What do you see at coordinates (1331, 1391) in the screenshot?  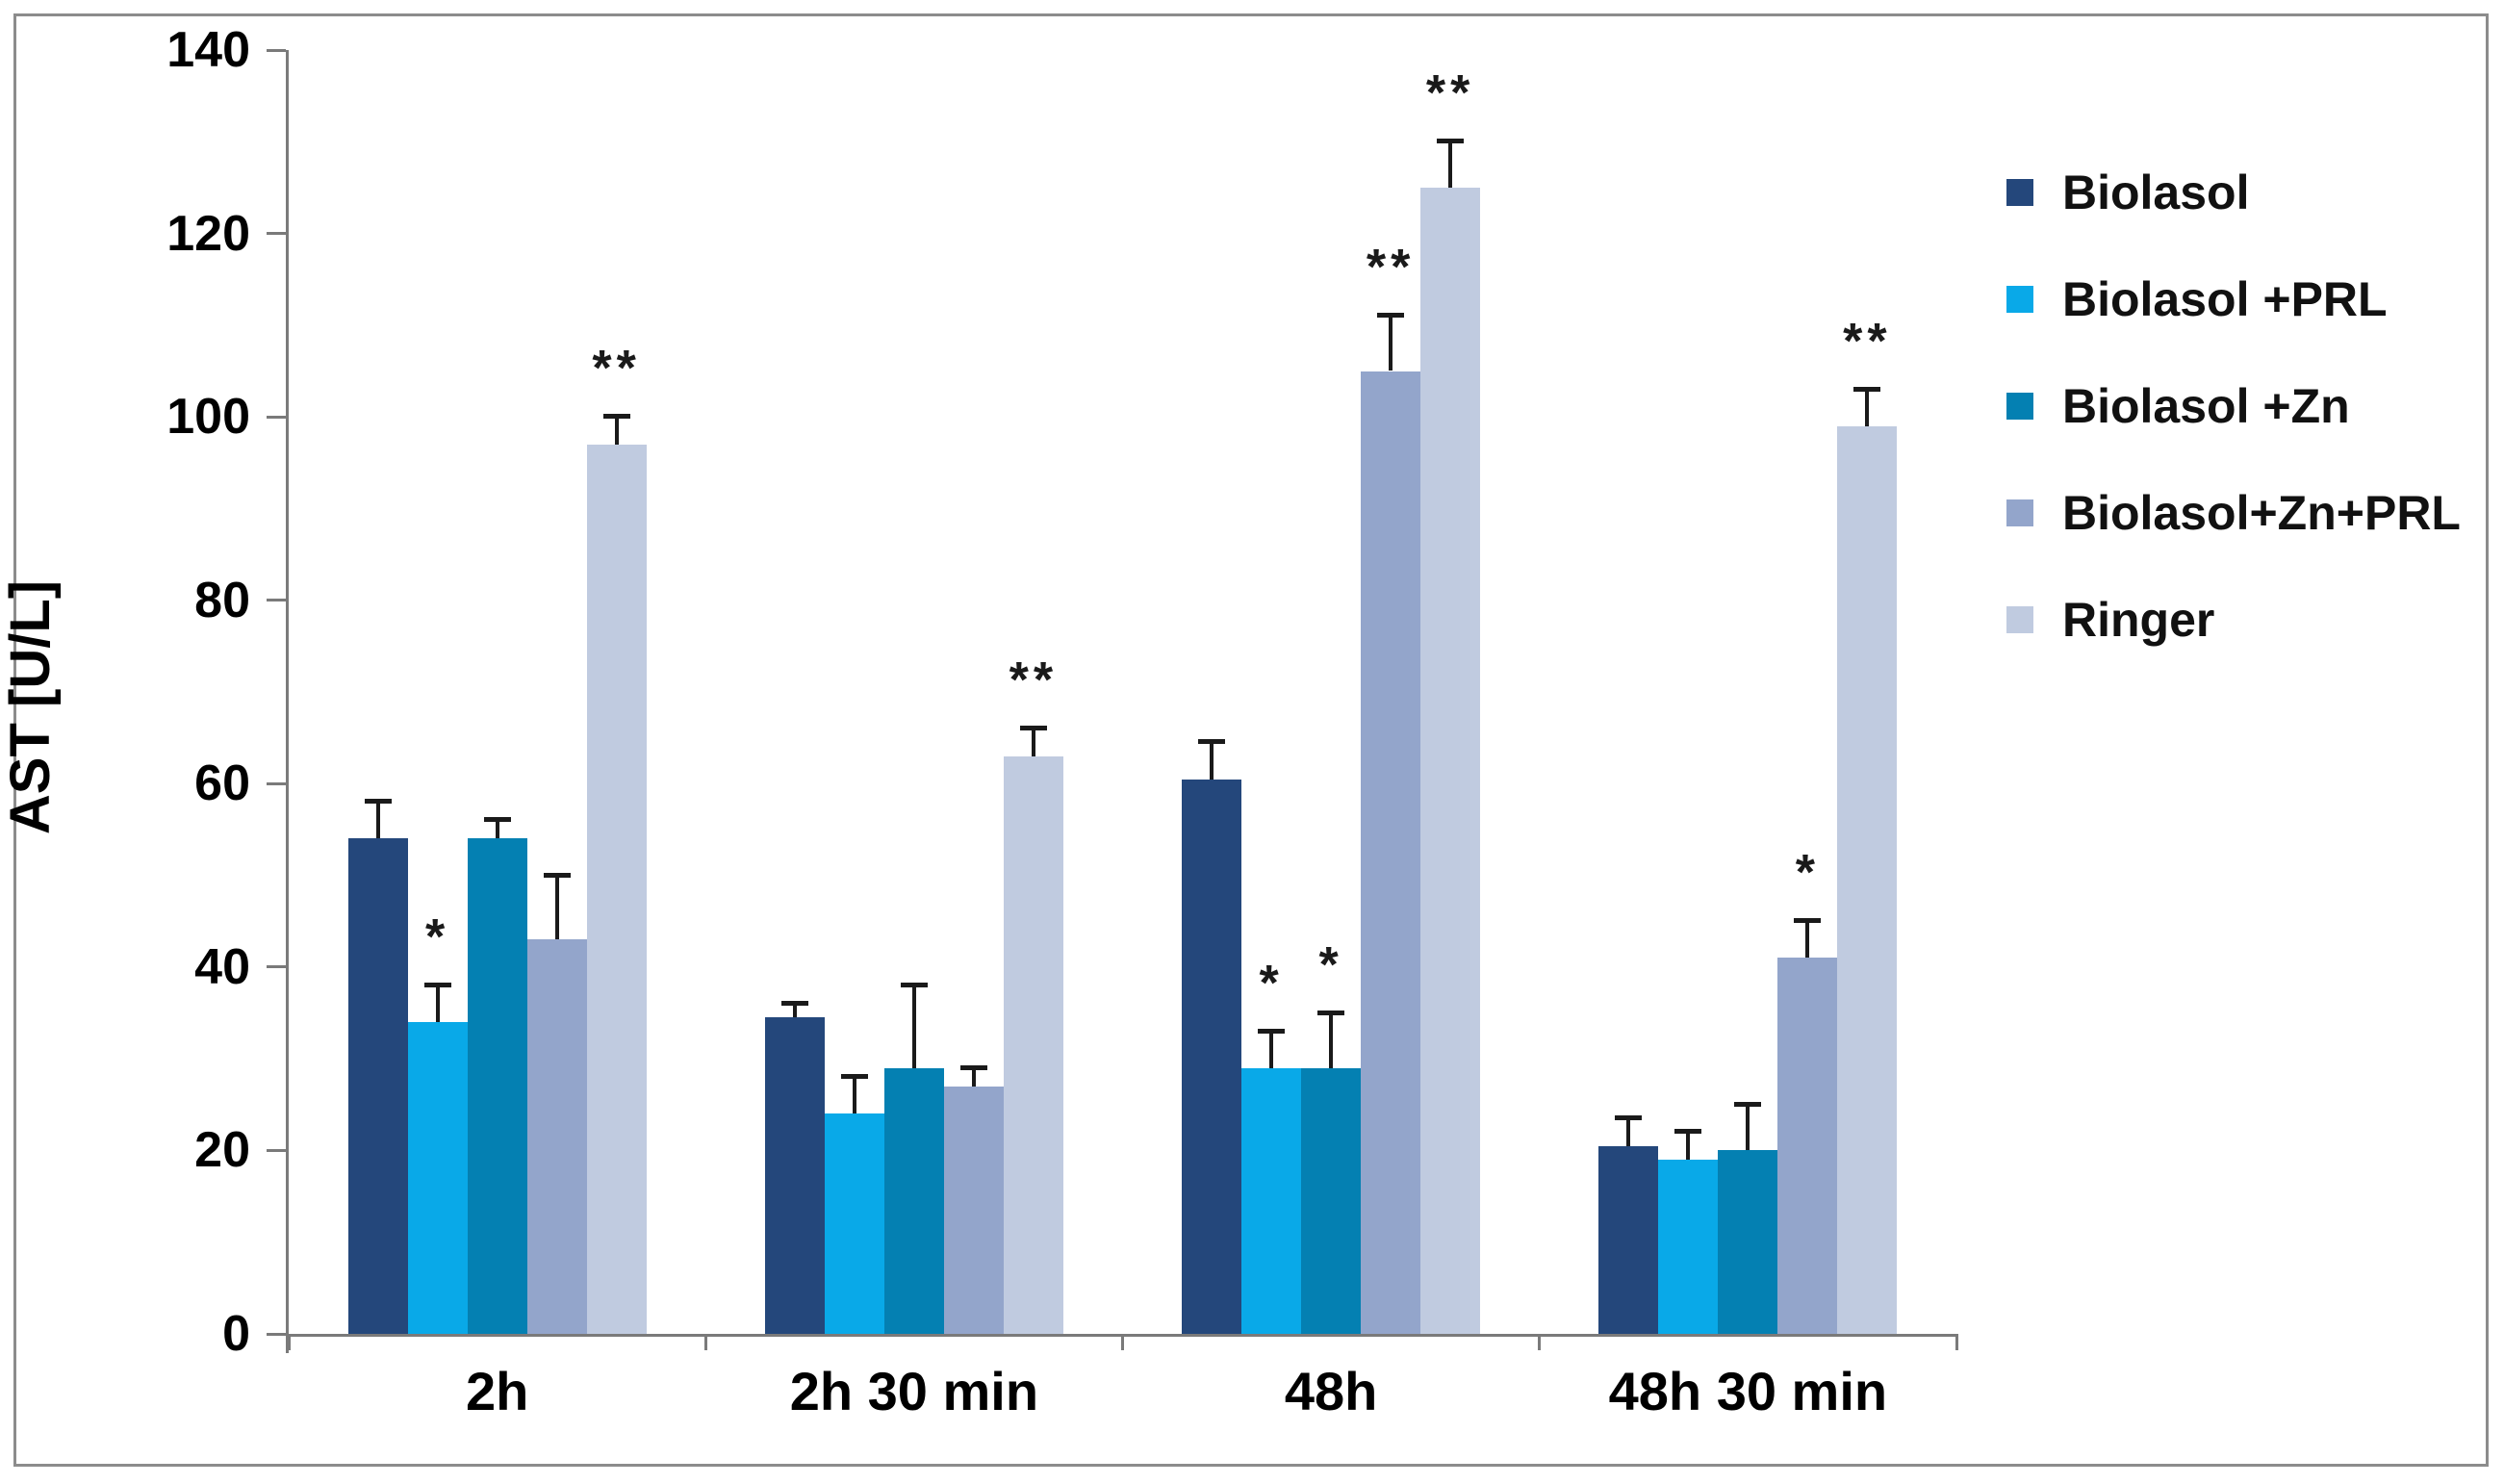 I see `x-category-label: 48h` at bounding box center [1331, 1391].